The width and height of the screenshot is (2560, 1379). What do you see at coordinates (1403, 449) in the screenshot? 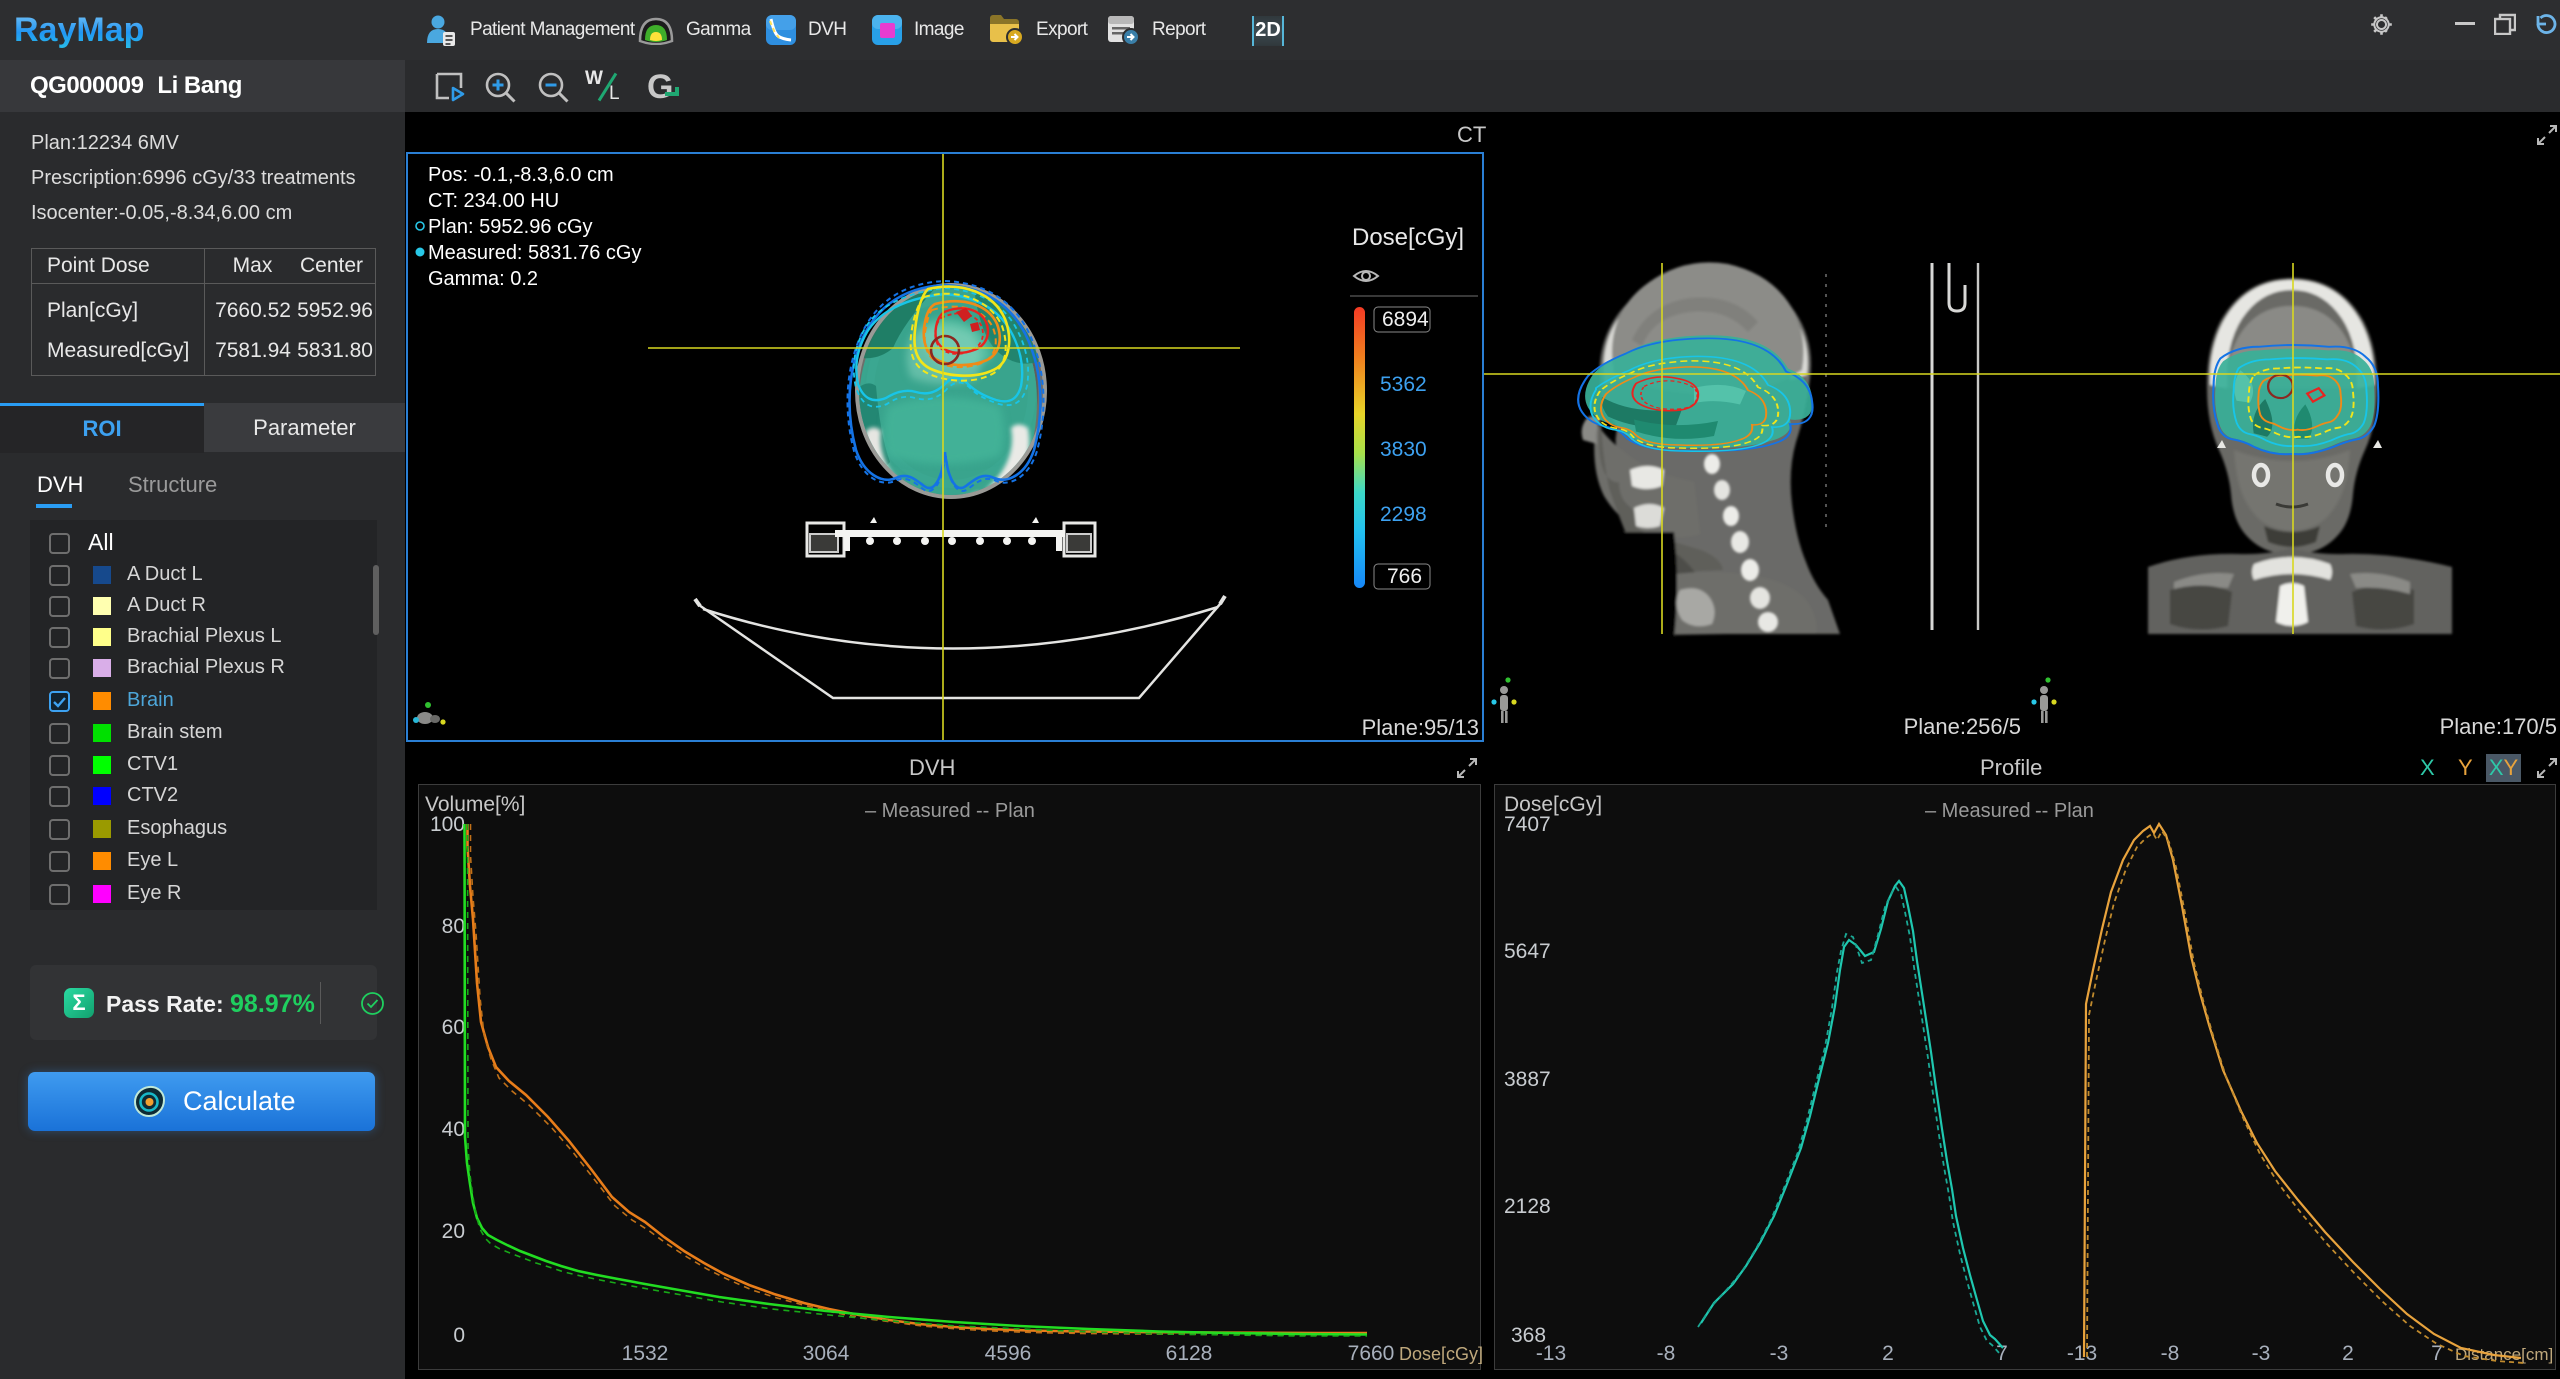
I see `svg-text: 3830` at bounding box center [1403, 449].